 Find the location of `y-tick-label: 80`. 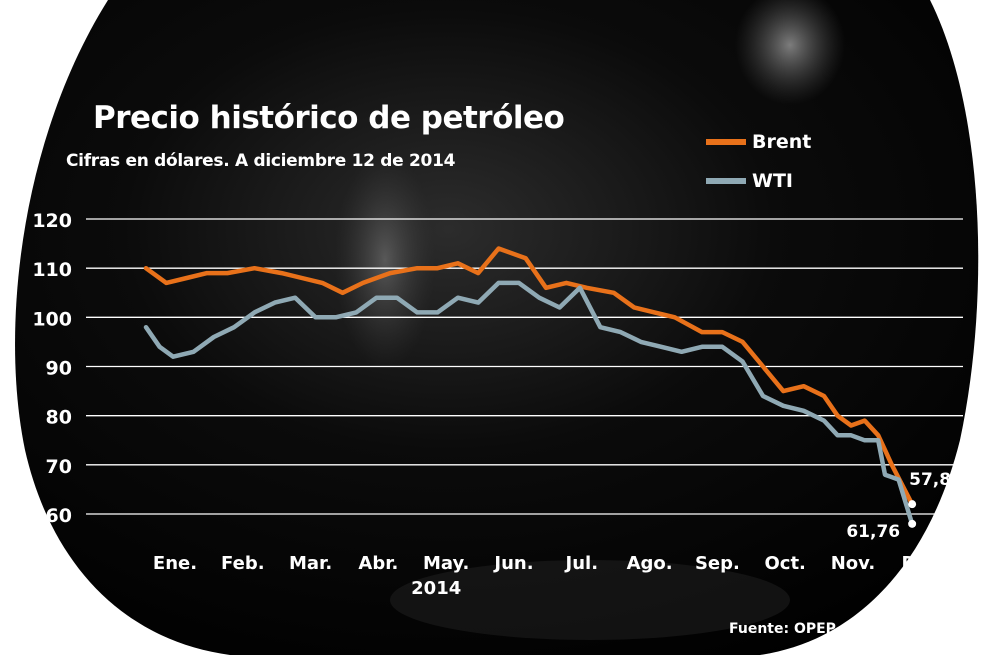

y-tick-label: 80 is located at coordinates (59, 418).